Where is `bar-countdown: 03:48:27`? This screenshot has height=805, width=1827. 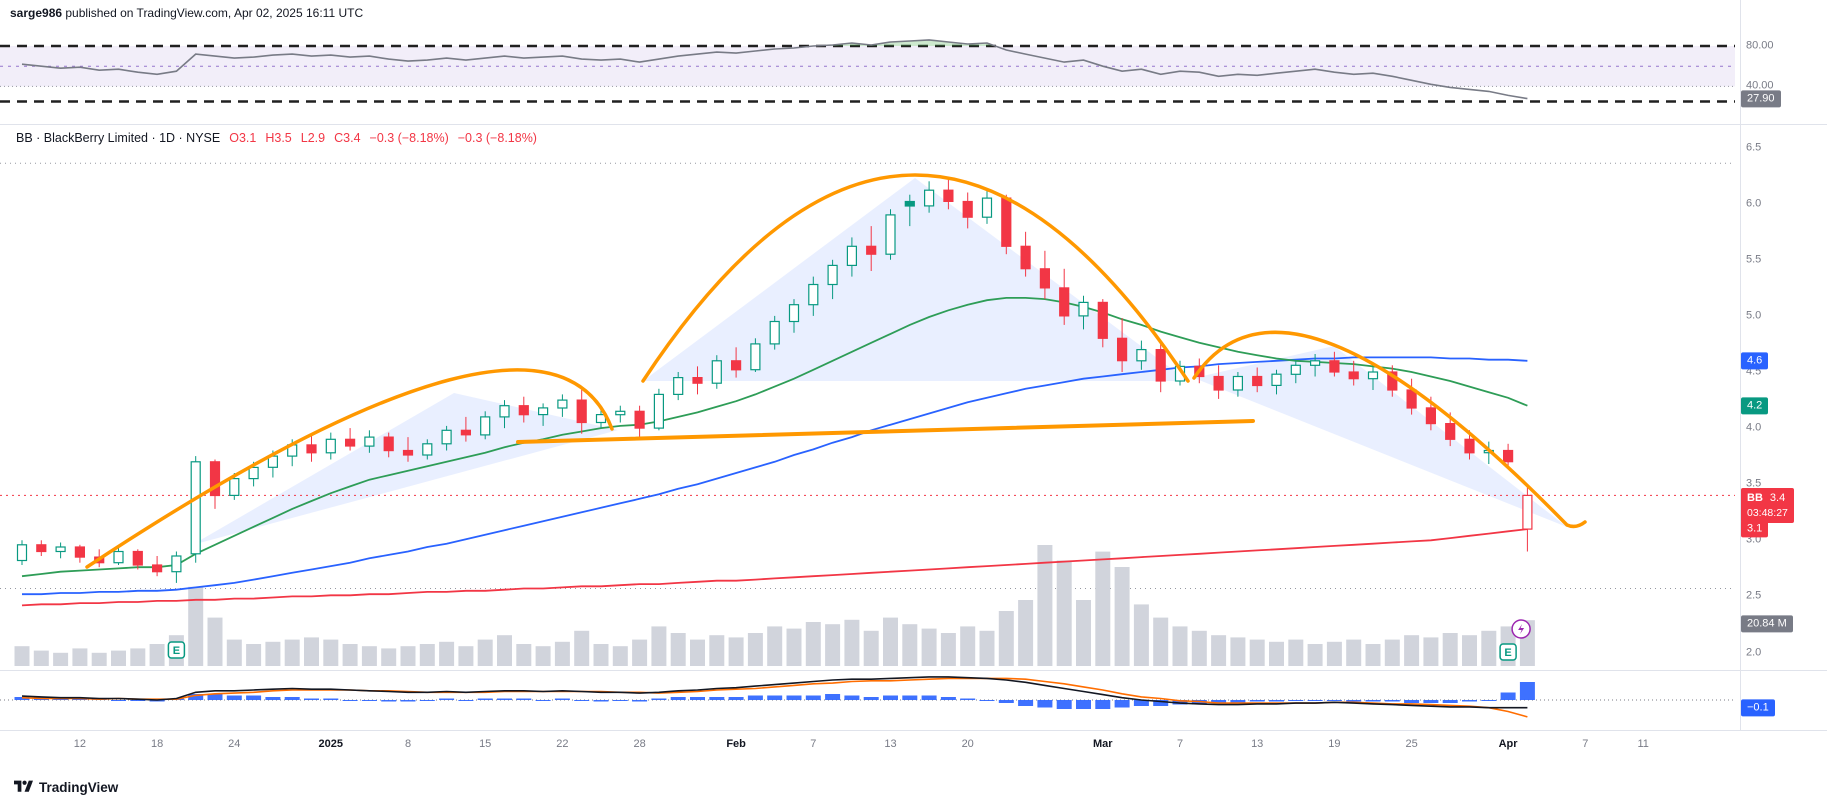 bar-countdown: 03:48:27 is located at coordinates (1767, 512).